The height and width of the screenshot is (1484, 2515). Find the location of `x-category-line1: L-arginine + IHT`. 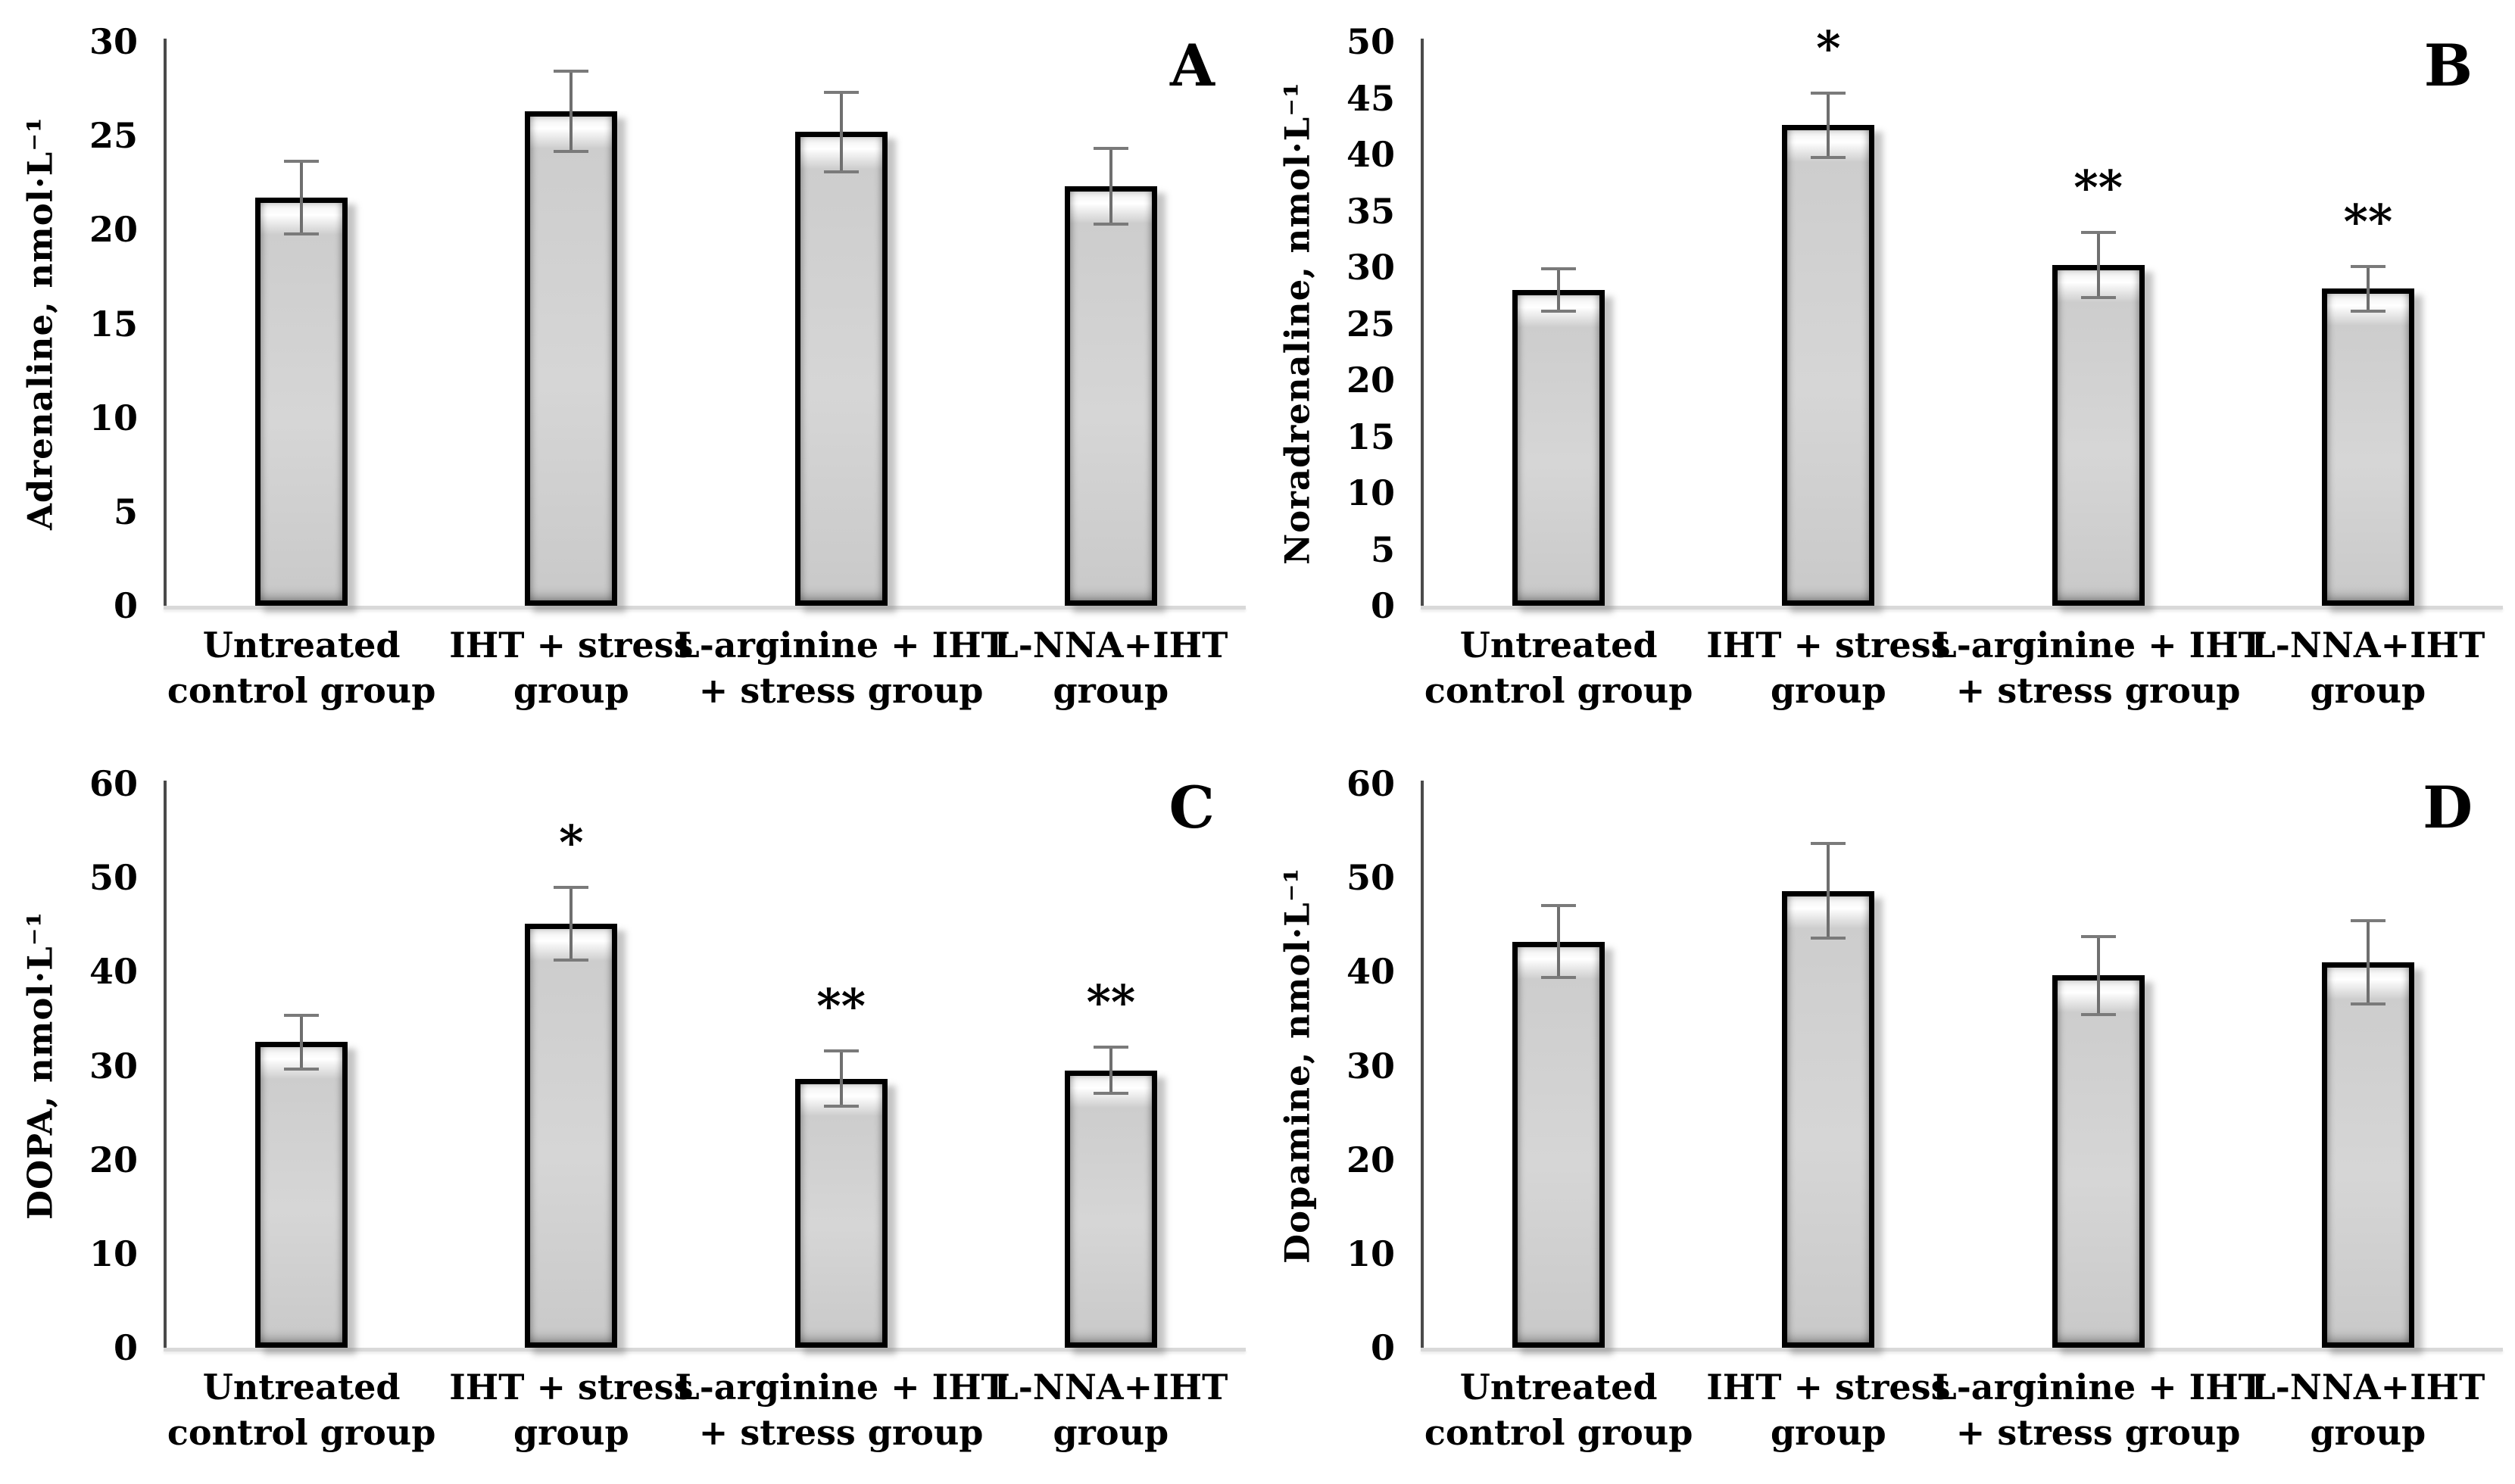

x-category-line1: L-arginine + IHT is located at coordinates (2098, 645).